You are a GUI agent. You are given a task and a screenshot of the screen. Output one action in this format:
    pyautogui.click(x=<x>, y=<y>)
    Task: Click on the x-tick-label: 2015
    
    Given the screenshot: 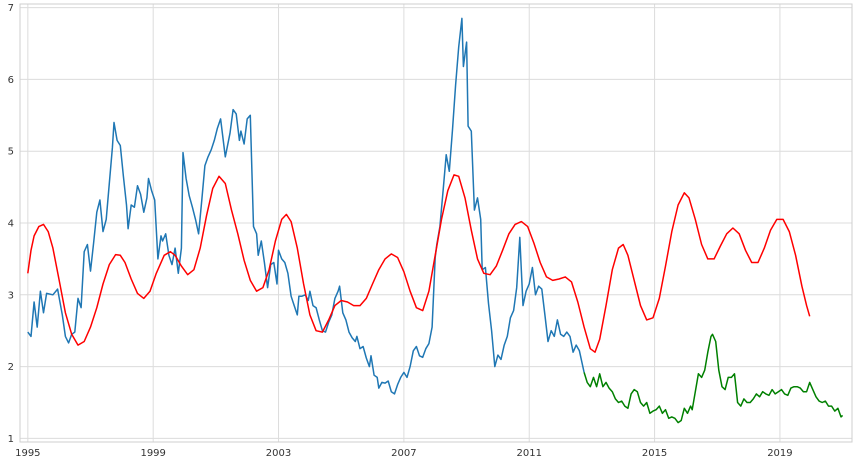 What is the action you would take?
    pyautogui.click(x=654, y=453)
    